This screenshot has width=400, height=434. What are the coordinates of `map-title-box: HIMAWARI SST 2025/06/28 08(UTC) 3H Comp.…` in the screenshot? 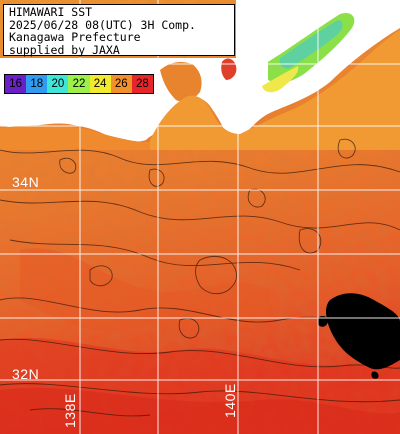 It's located at (119, 30).